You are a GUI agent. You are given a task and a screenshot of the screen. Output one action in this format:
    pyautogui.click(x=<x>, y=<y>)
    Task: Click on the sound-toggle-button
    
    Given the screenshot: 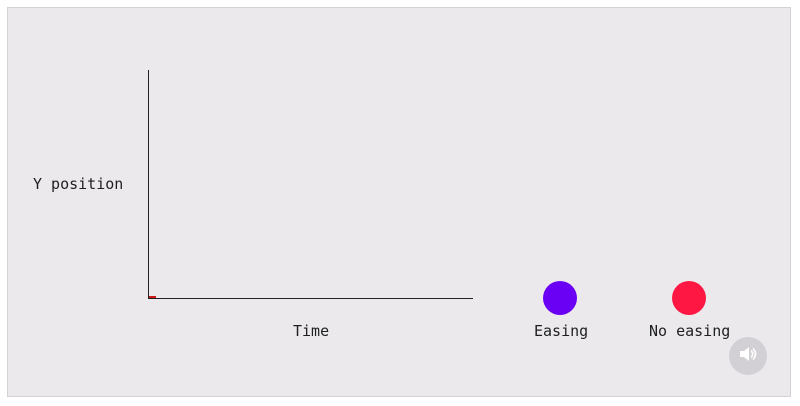 What is the action you would take?
    pyautogui.click(x=748, y=356)
    